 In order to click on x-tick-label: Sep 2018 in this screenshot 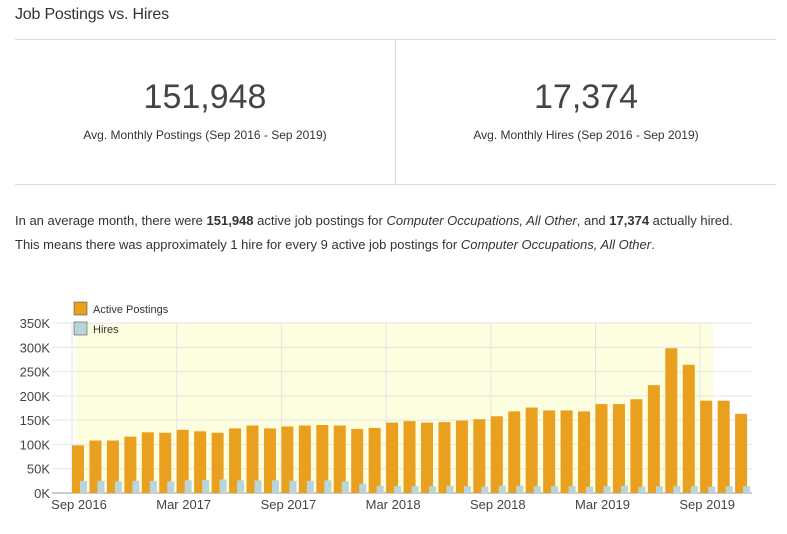, I will do `click(498, 504)`.